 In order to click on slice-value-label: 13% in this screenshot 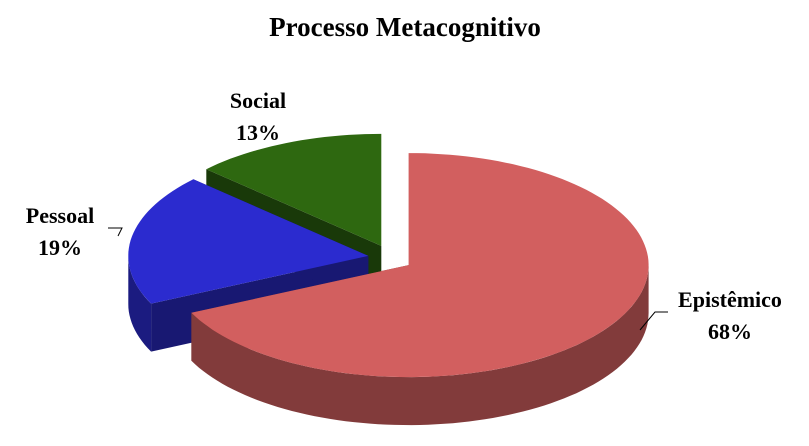, I will do `click(258, 132)`.